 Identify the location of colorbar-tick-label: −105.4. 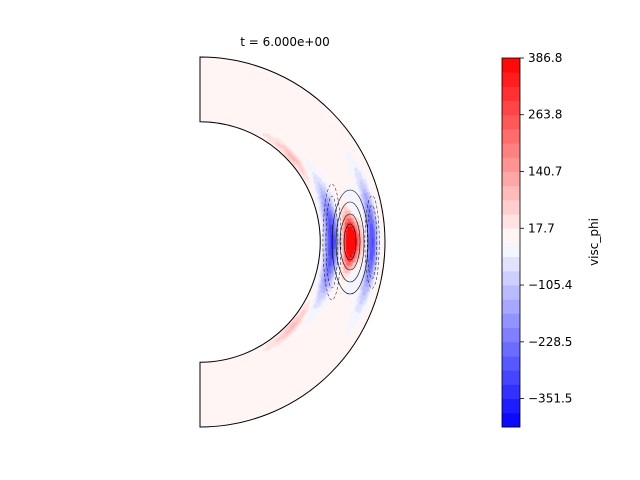
(550, 285).